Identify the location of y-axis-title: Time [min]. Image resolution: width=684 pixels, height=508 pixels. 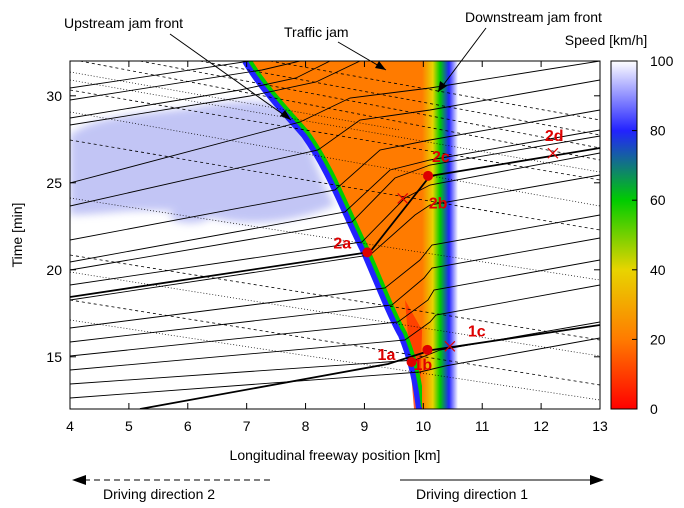
(17, 235).